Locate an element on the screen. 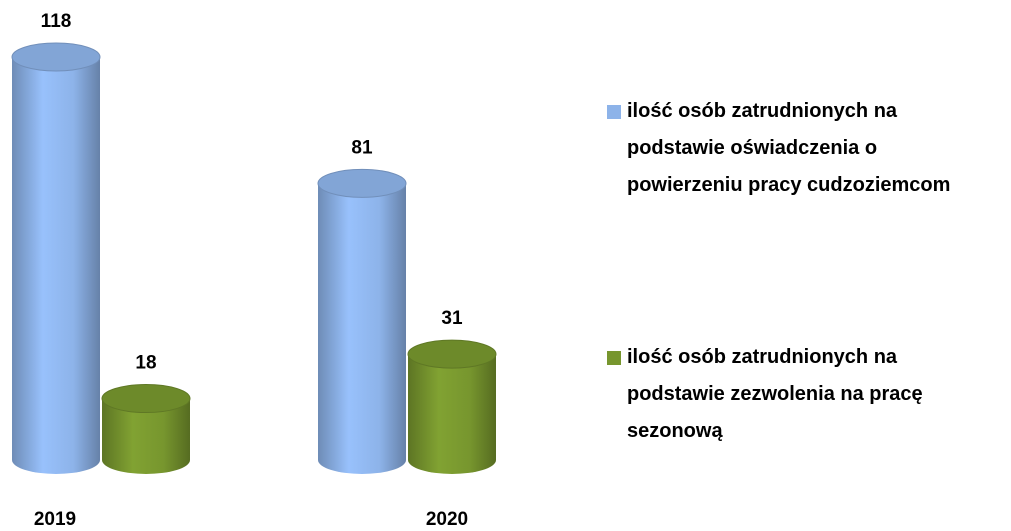 This screenshot has height=531, width=1011. value-label: 118 is located at coordinates (56, 21).